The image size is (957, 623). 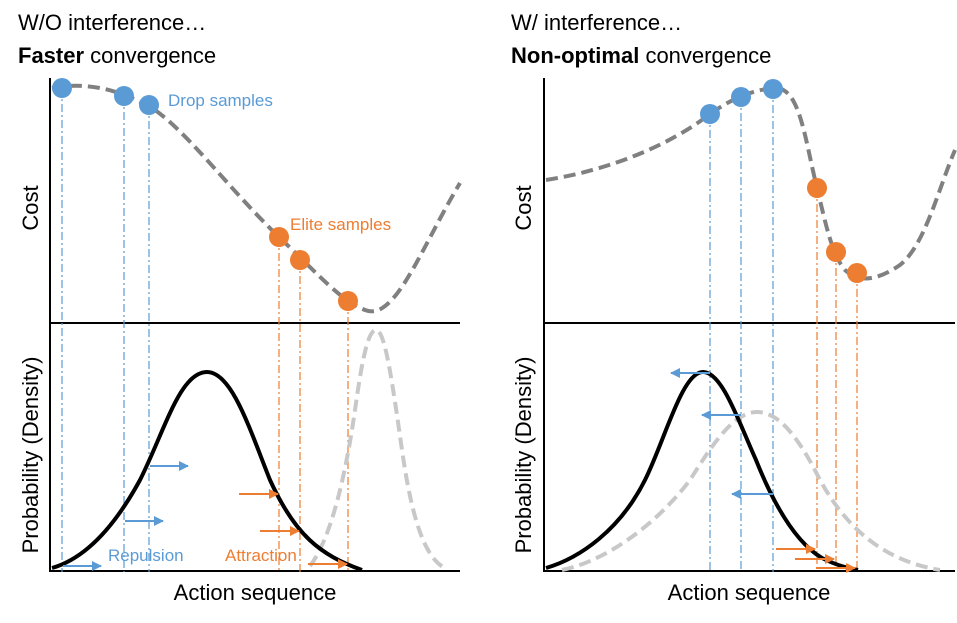 What do you see at coordinates (575, 55) in the screenshot?
I see `right-title-bold: Non-optimal` at bounding box center [575, 55].